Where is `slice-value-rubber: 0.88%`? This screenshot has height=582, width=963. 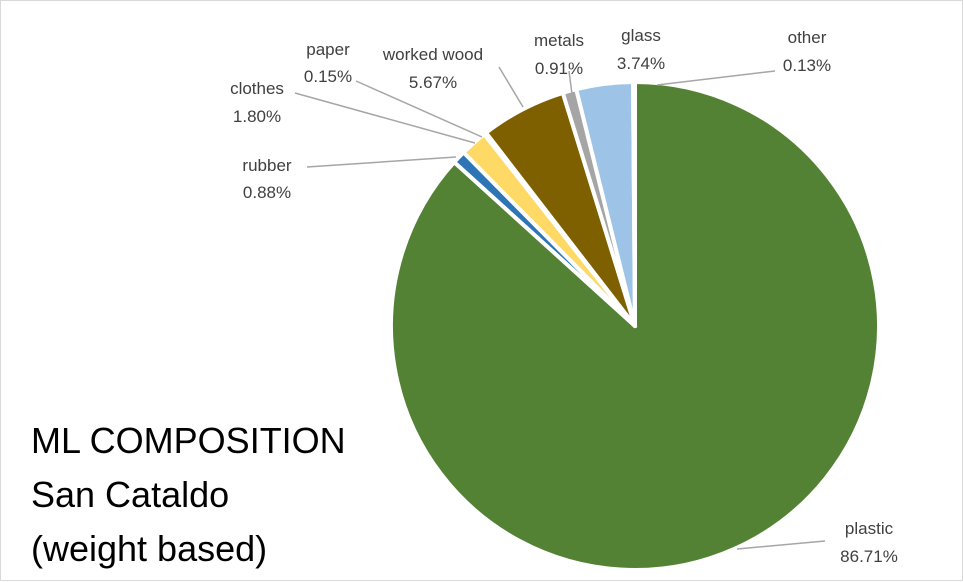 slice-value-rubber: 0.88% is located at coordinates (267, 192).